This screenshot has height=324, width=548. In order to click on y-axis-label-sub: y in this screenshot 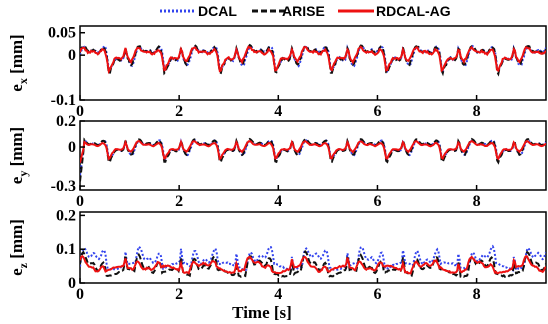, I will do `click(23, 174)`.